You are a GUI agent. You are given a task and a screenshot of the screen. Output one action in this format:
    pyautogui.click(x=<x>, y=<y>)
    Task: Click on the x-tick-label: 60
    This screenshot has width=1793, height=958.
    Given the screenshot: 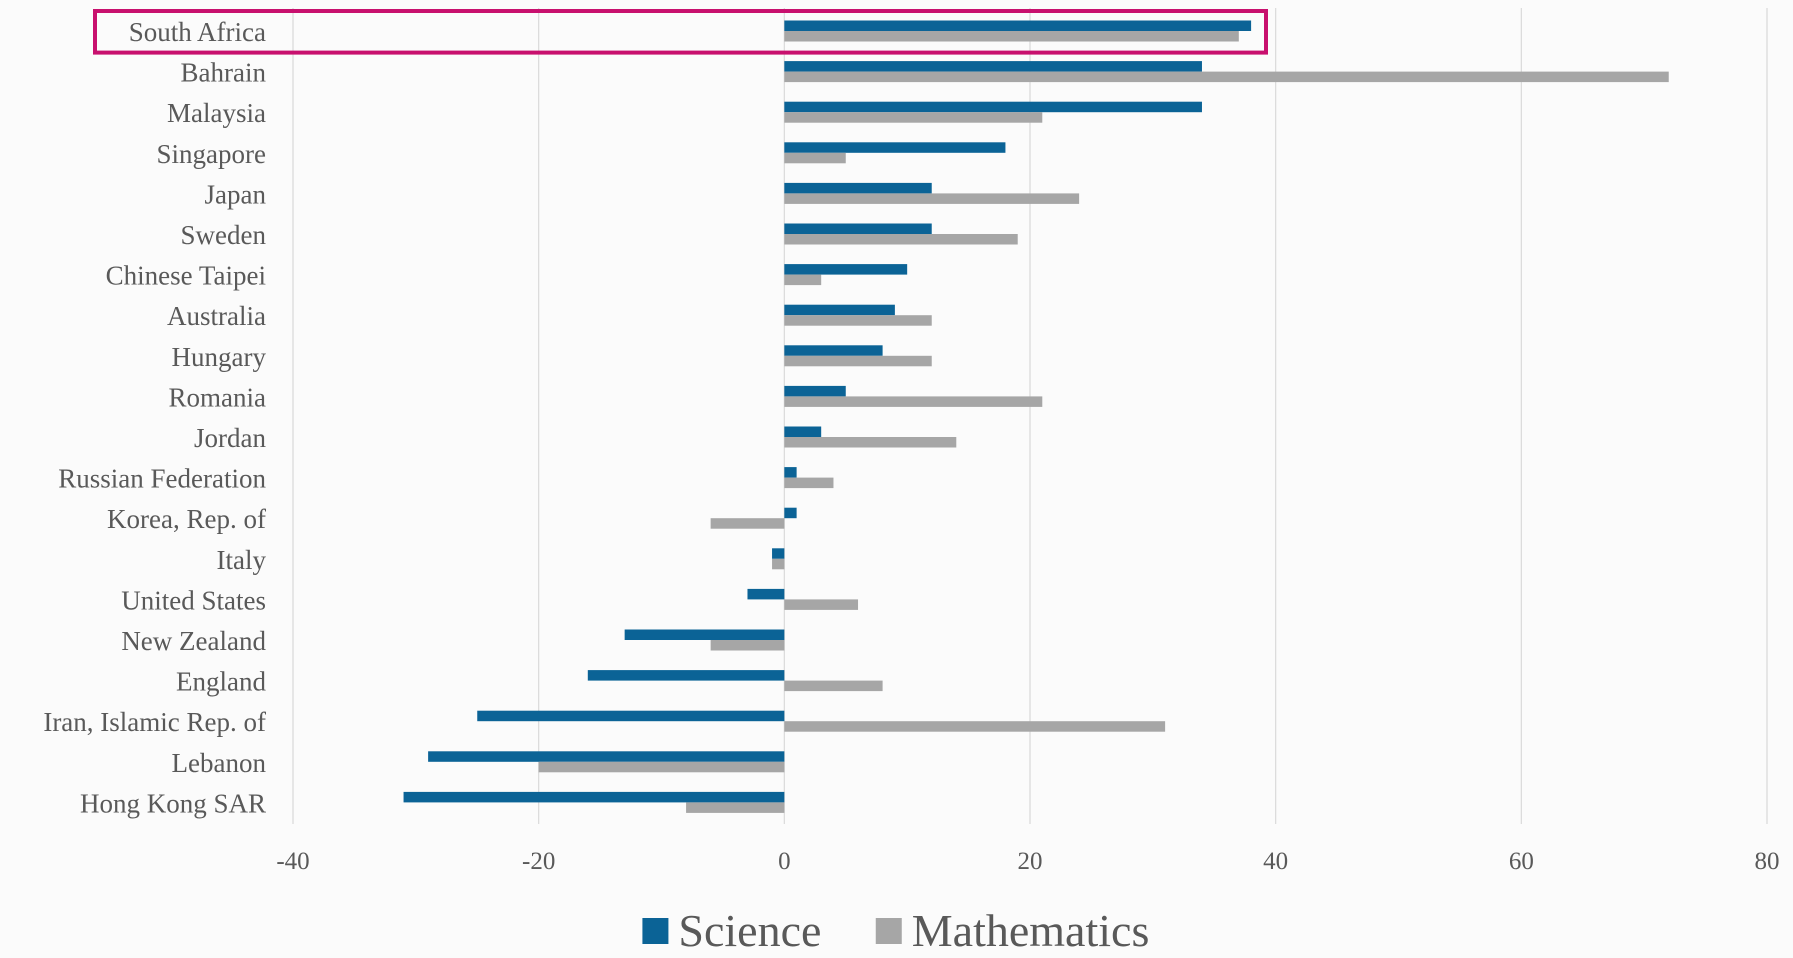 What is the action you would take?
    pyautogui.click(x=1521, y=861)
    